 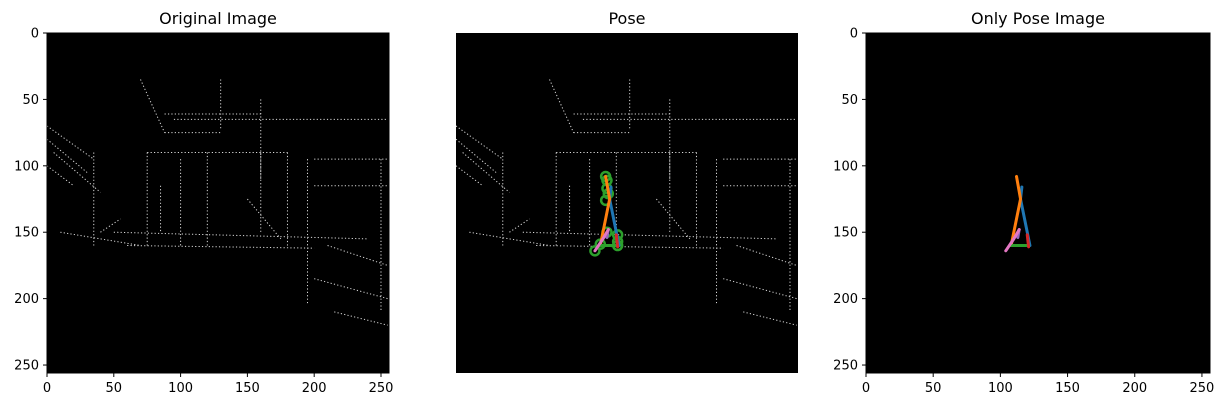 I want to click on panel-title-only-pose: Only Pose Image, so click(x=1038, y=18).